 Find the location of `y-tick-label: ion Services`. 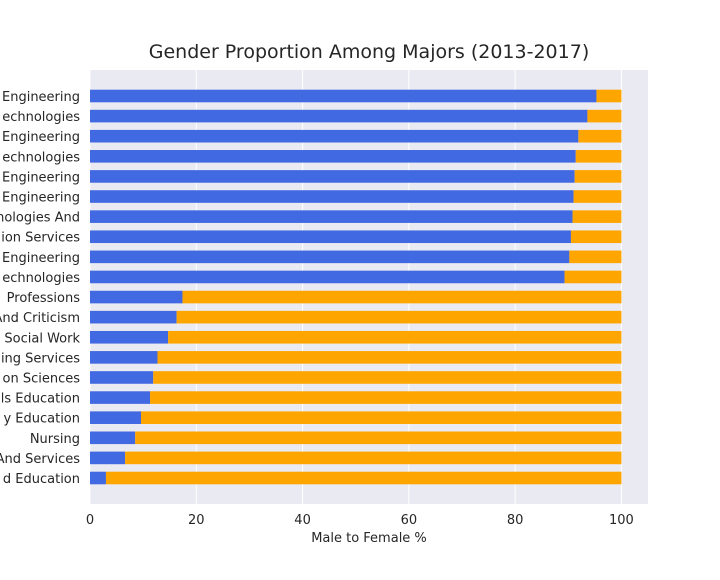

y-tick-label: ion Services is located at coordinates (40, 238).